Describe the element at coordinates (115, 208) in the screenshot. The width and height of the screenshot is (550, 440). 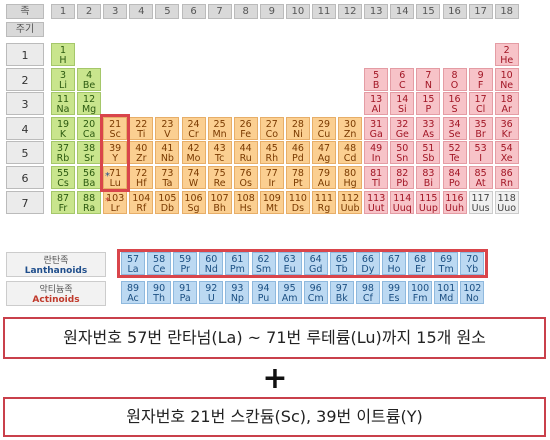
I see `element-symbol: Lr` at that location.